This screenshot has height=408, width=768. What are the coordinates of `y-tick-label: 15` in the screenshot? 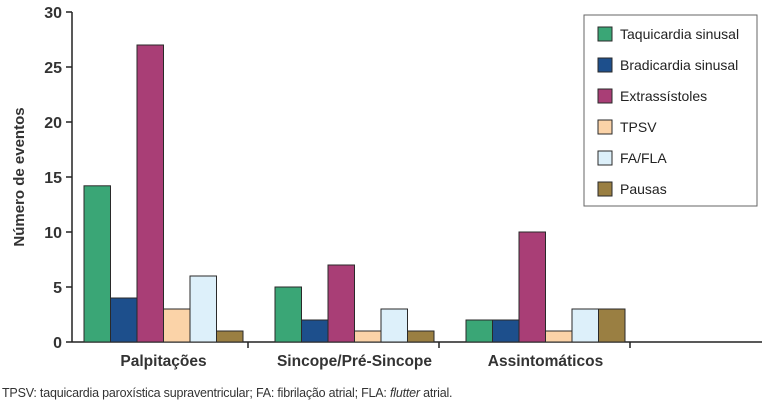 It's located at (53, 178).